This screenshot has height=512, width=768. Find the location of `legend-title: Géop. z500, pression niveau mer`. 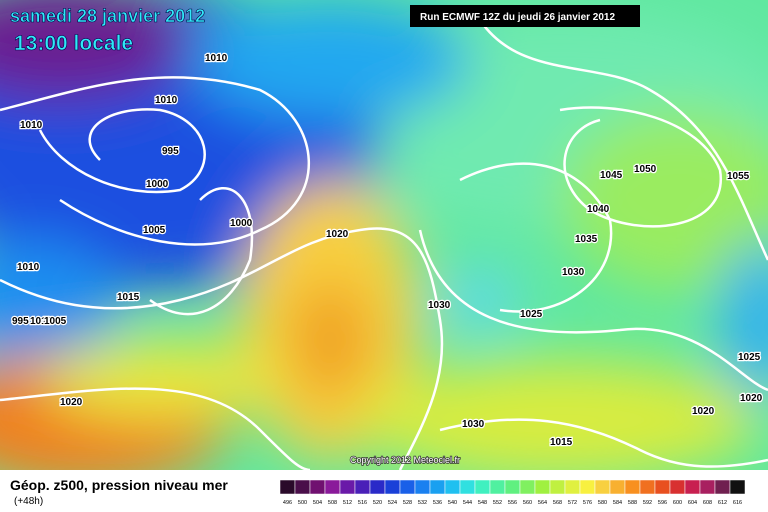

legend-title: Géop. z500, pression niveau mer is located at coordinates (119, 485).